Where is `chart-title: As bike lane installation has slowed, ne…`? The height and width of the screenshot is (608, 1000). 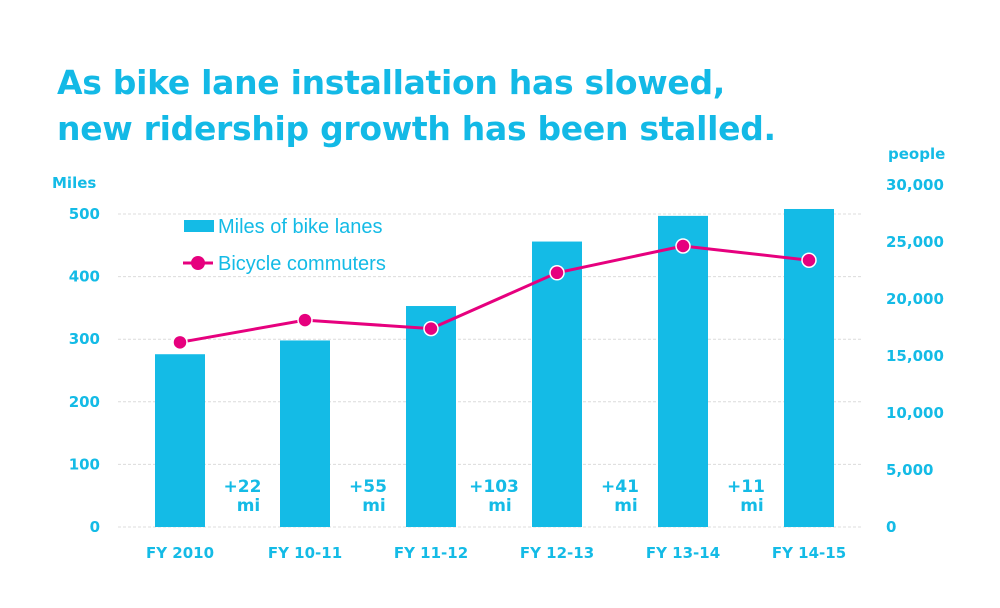
chart-title: As bike lane installation has slowed, ne… is located at coordinates (416, 106).